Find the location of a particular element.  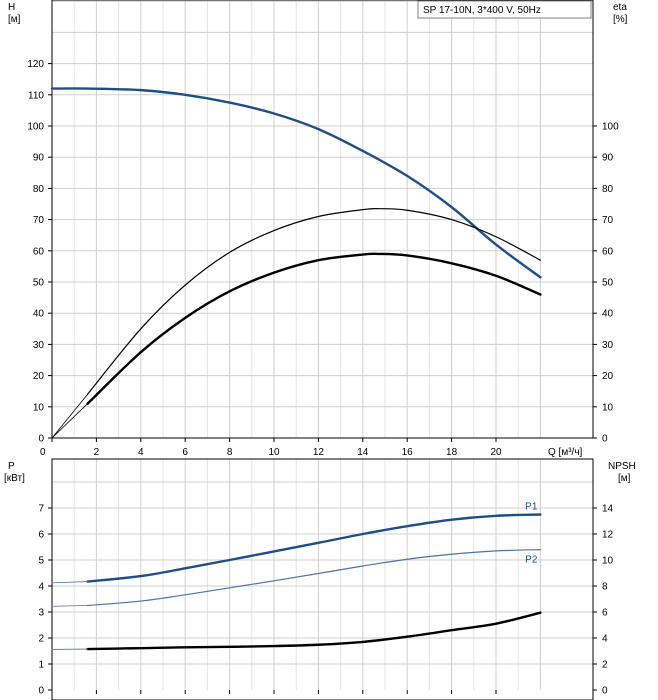

right-axis-unit-npsh: [м] is located at coordinates (624, 478).